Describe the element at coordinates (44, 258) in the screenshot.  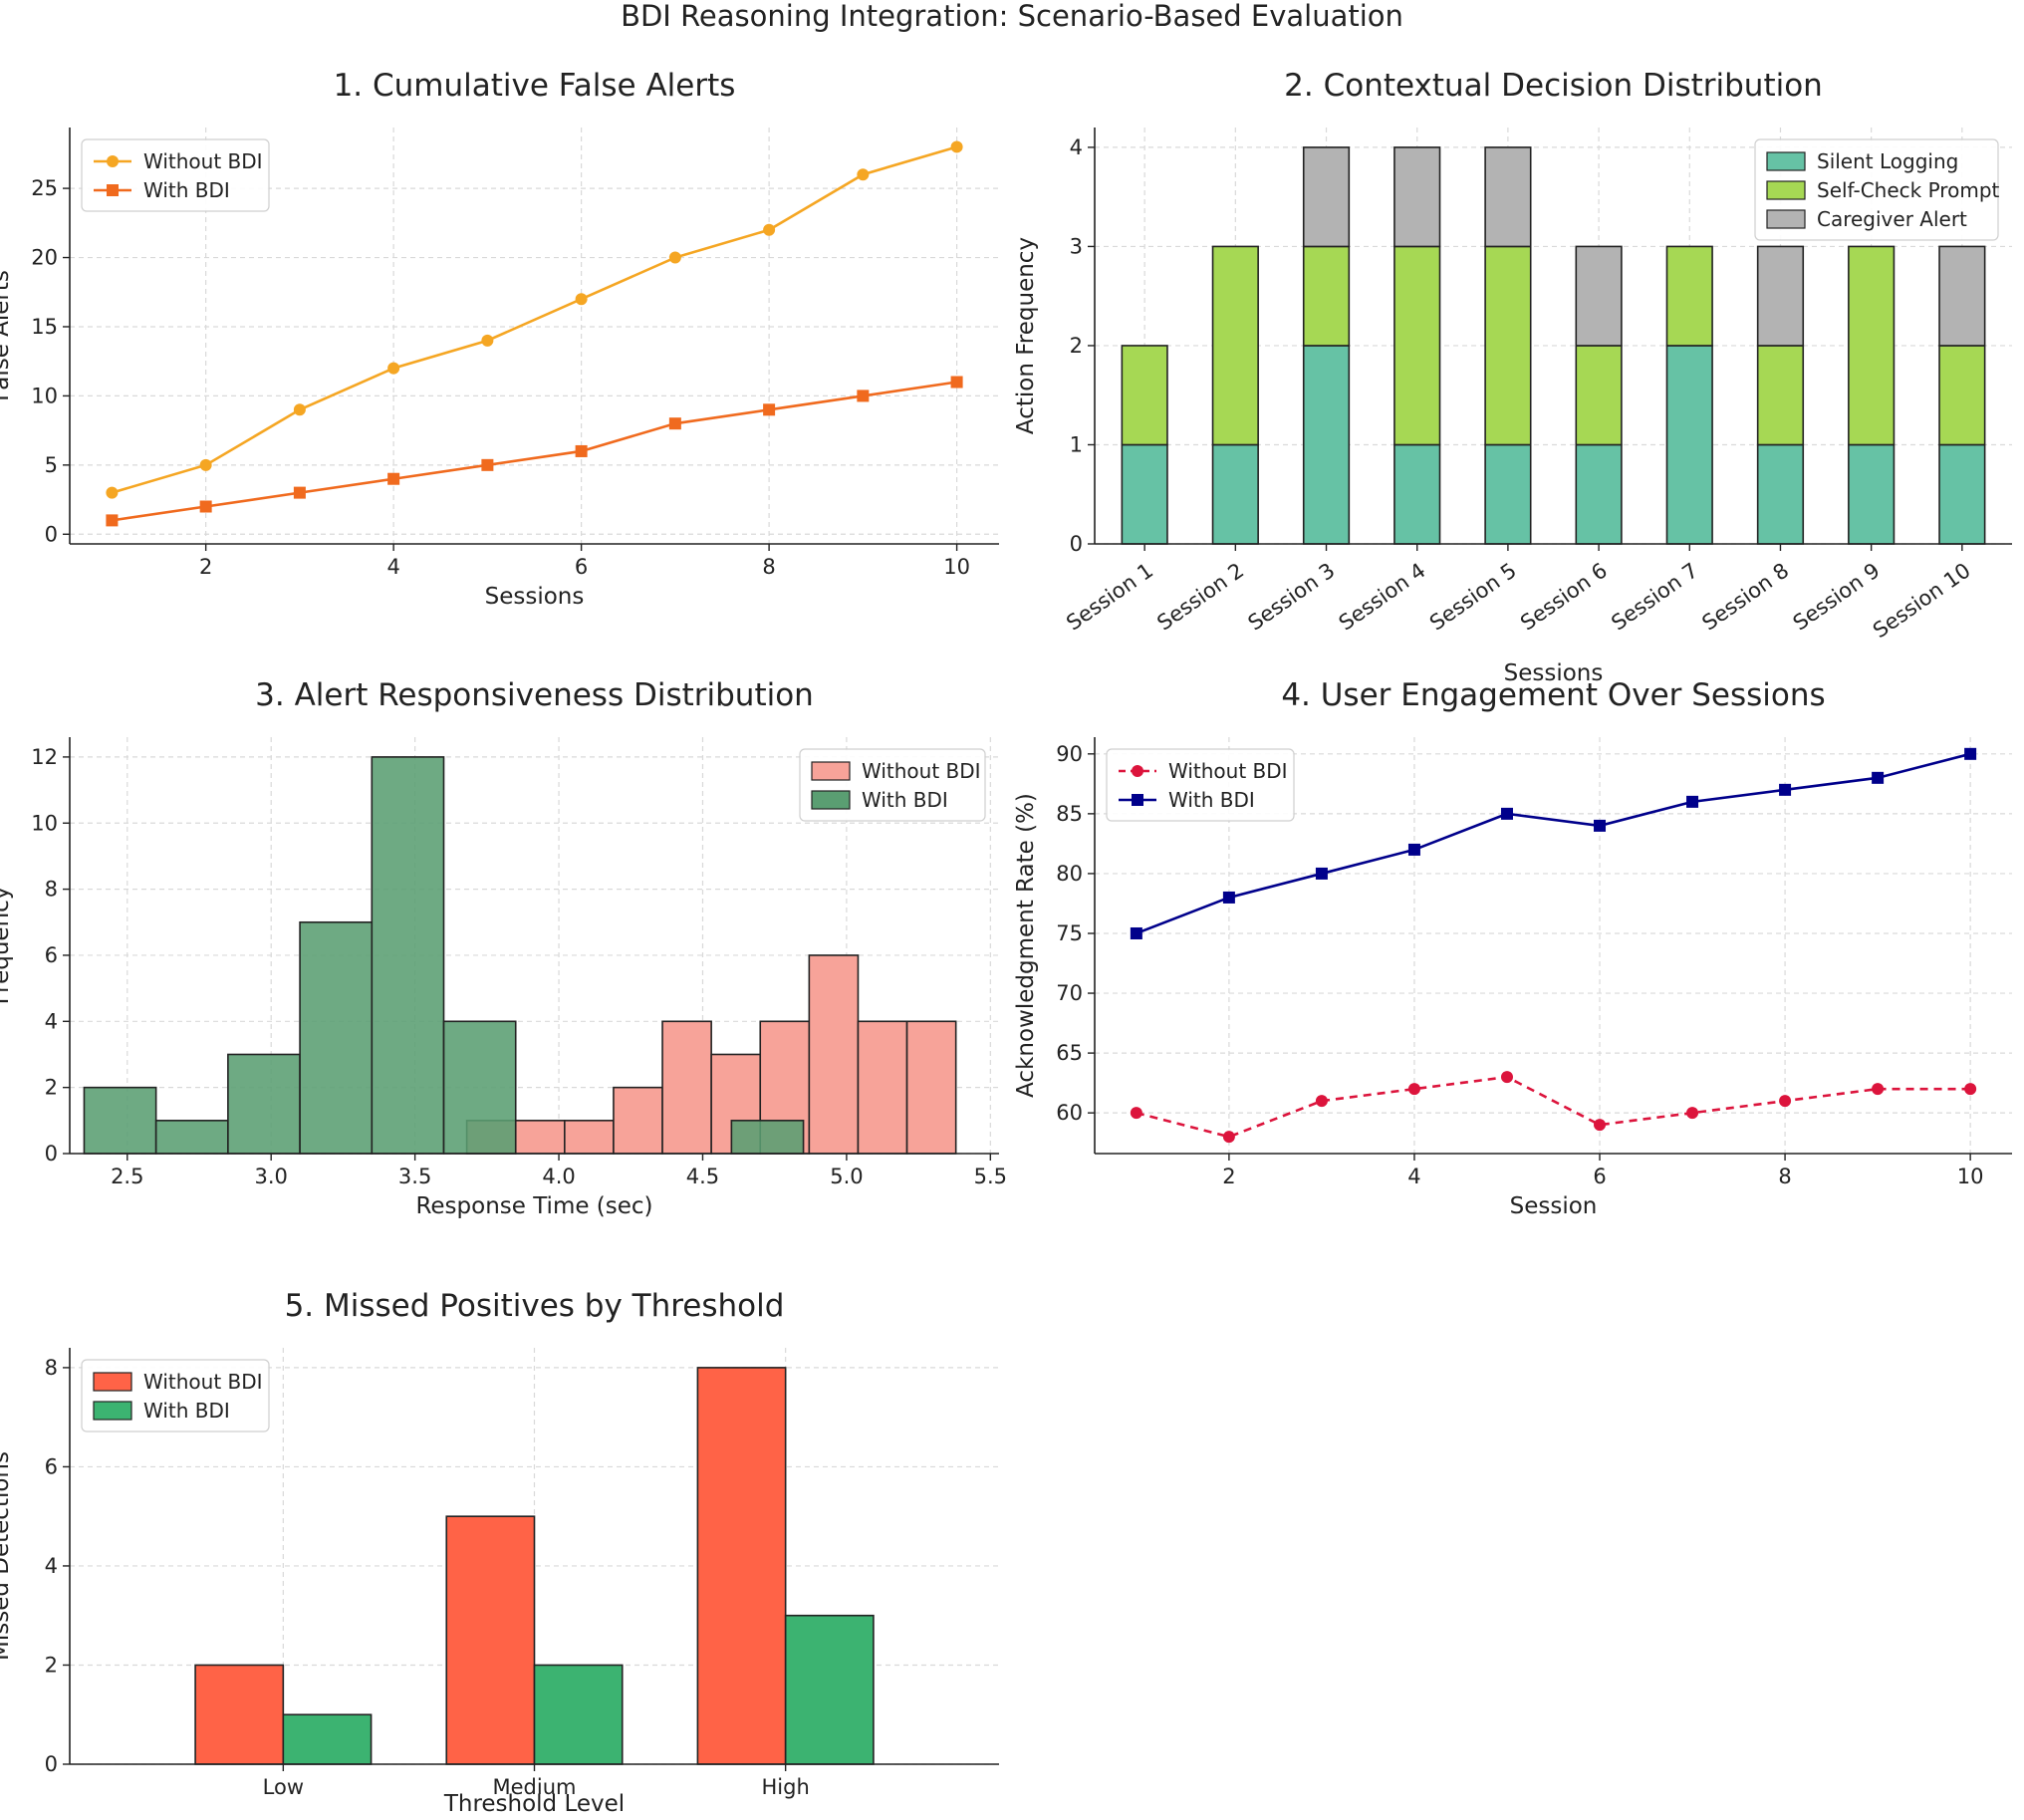
I see `y-tick-label: 20` at that location.